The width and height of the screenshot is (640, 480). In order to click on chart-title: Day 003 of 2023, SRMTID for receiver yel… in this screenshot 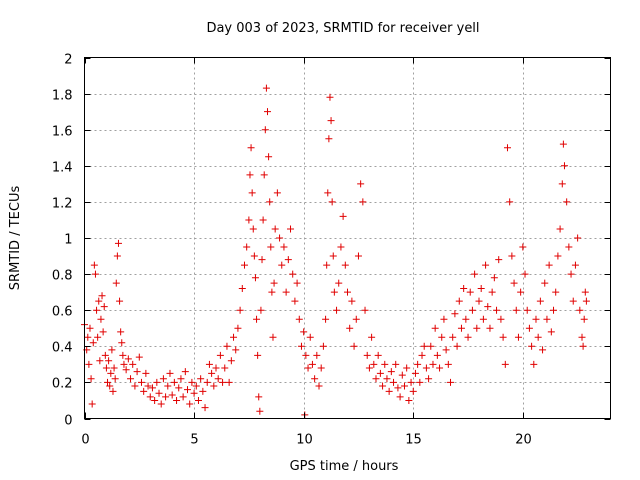, I will do `click(342, 28)`.